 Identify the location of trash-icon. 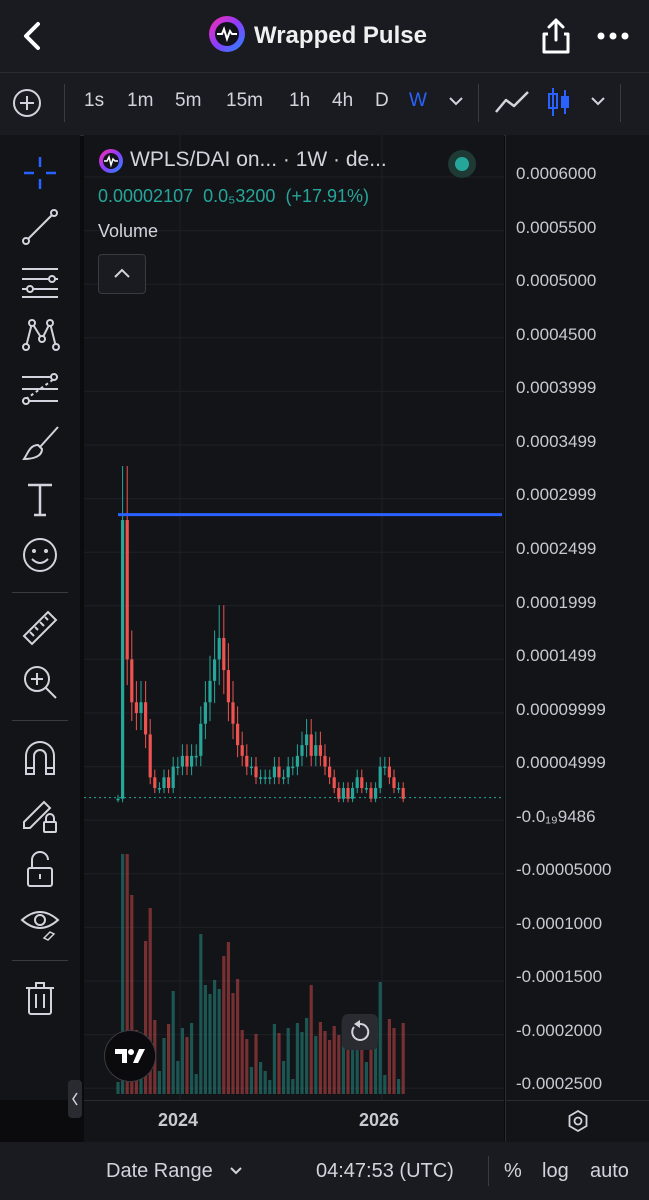
(40, 998).